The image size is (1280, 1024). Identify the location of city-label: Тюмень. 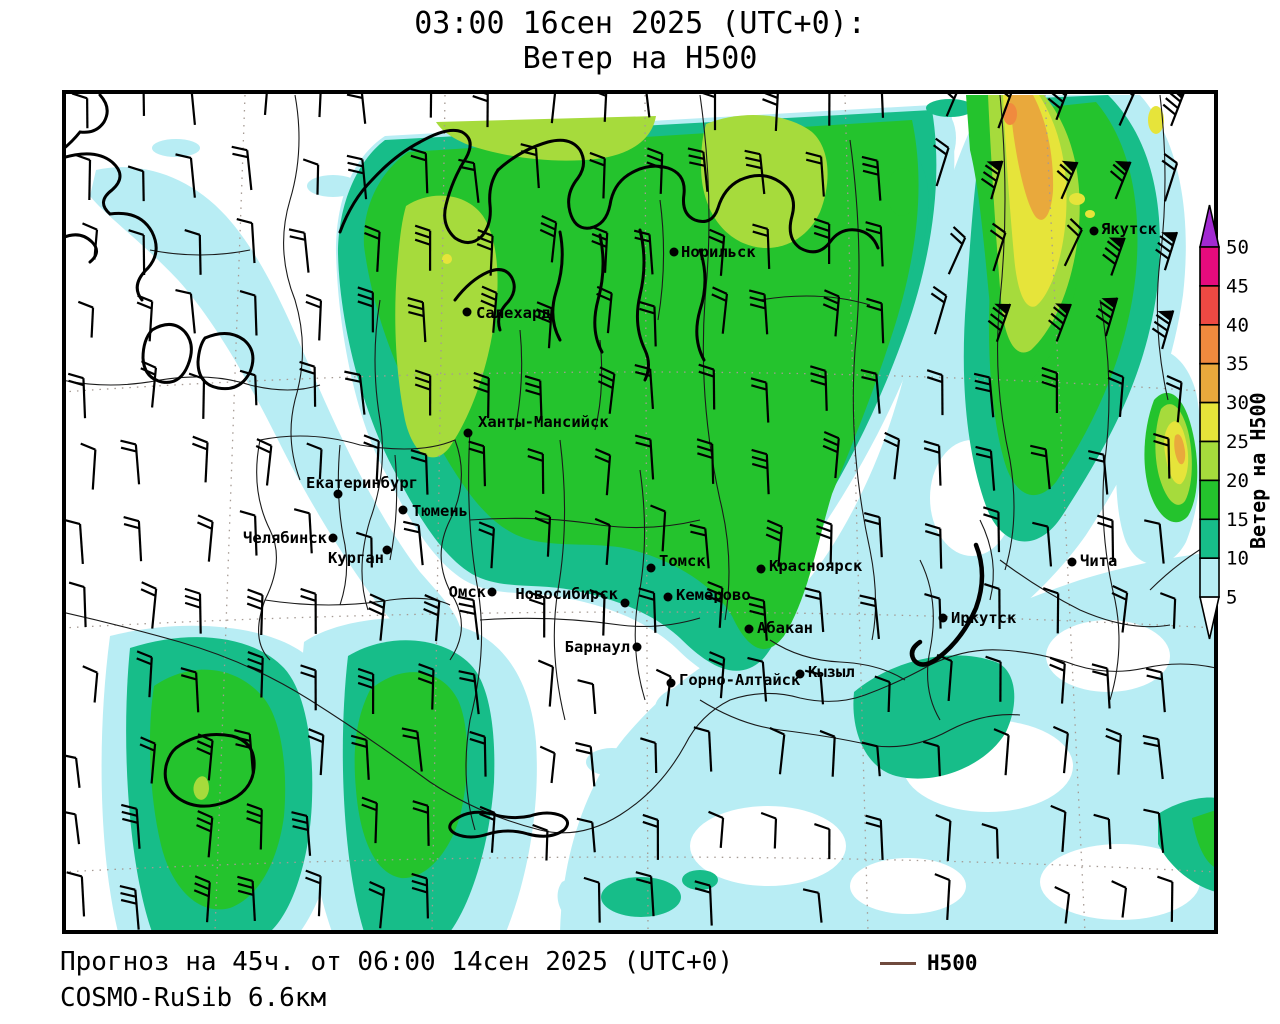
(440, 511).